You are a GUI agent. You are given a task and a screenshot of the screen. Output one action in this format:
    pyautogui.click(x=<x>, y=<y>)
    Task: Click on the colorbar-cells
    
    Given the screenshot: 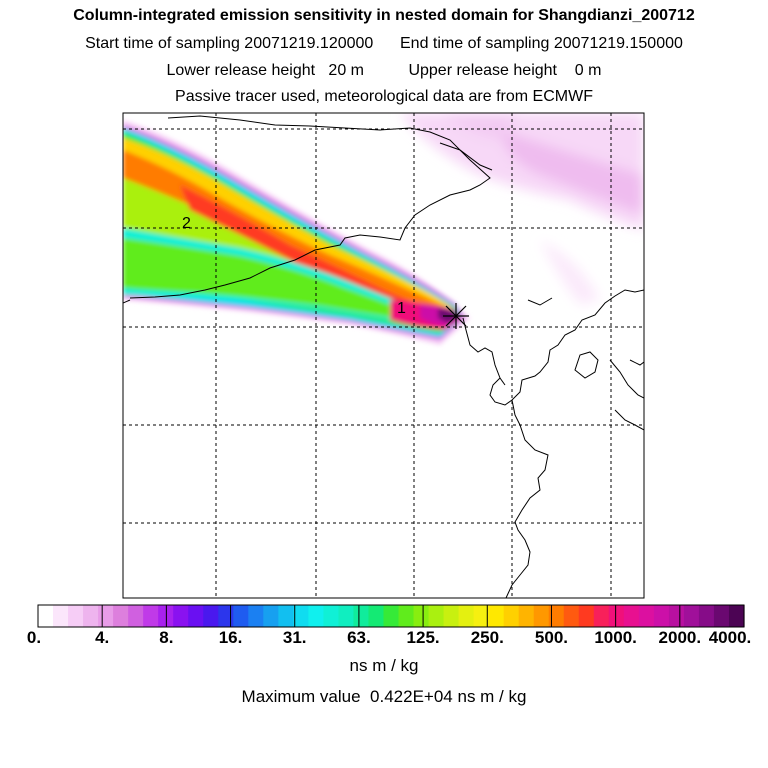 What is the action you would take?
    pyautogui.click(x=391, y=616)
    